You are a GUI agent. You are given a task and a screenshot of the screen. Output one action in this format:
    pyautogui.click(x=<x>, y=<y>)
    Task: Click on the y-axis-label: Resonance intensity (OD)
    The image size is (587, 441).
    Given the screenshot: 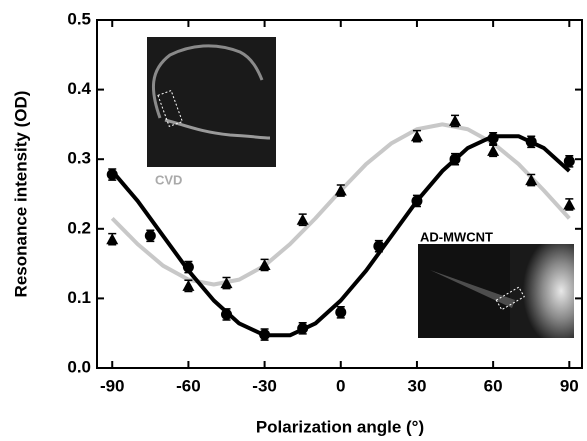 What is the action you would take?
    pyautogui.click(x=20, y=194)
    